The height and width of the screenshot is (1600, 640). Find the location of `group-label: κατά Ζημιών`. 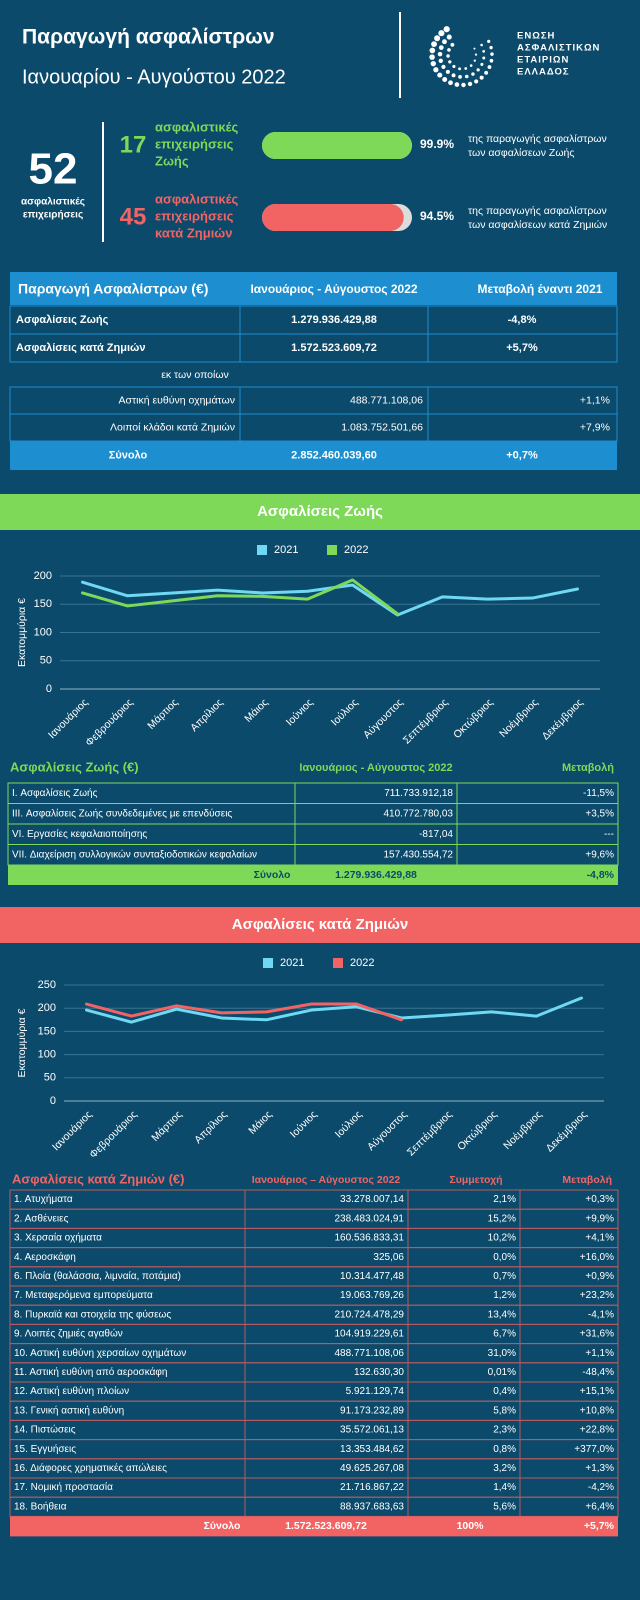

group-label: κατά Ζημιών is located at coordinates (194, 232).